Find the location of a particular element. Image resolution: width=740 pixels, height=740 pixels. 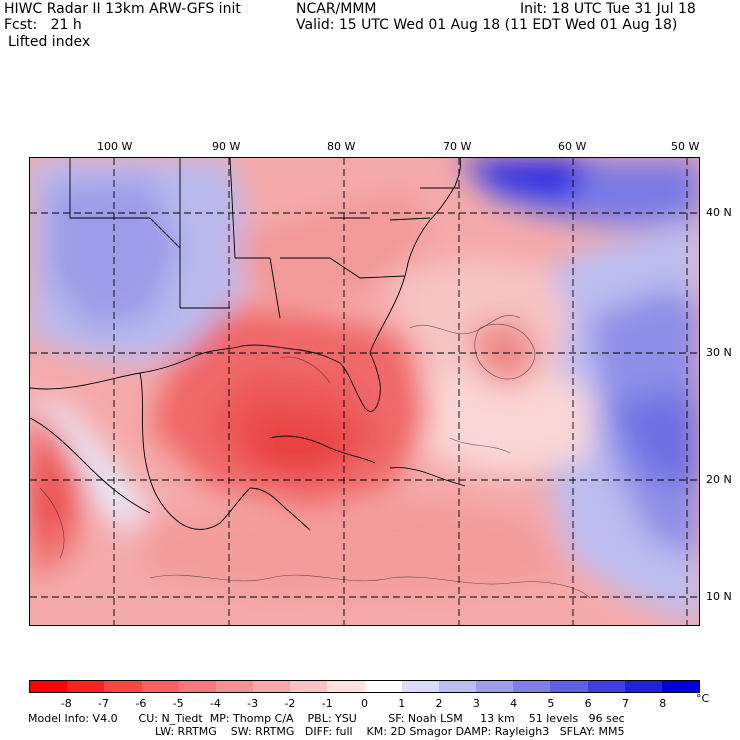

colorbar-tick-label: 4 is located at coordinates (514, 703).